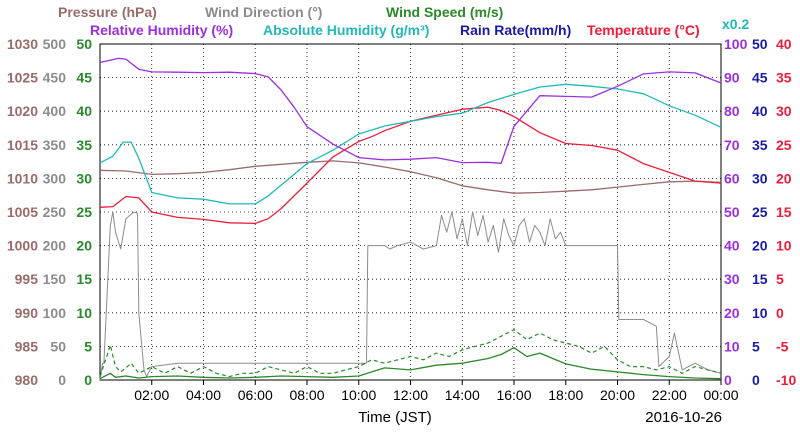  Describe the element at coordinates (732, 78) in the screenshot. I see `y-tick-label: 90` at that location.